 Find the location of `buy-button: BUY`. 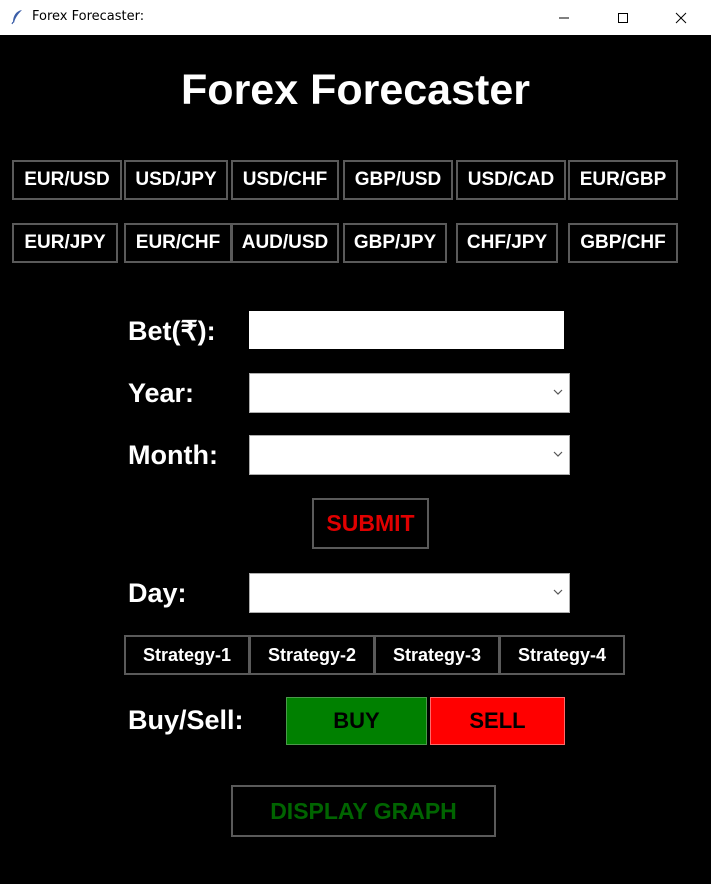

buy-button: BUY is located at coordinates (356, 721).